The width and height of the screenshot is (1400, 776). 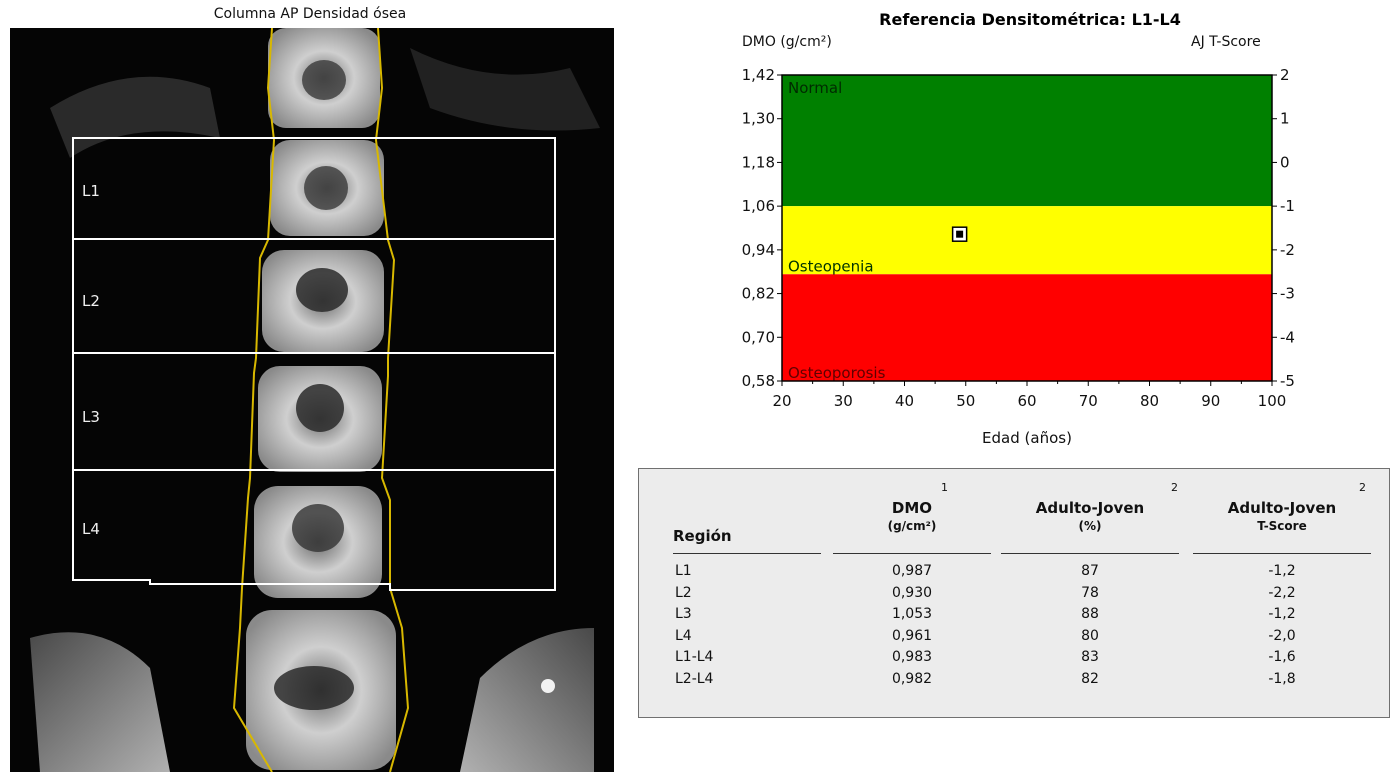 I want to click on cell-tscore: -1,8, so click(x=1282, y=678).